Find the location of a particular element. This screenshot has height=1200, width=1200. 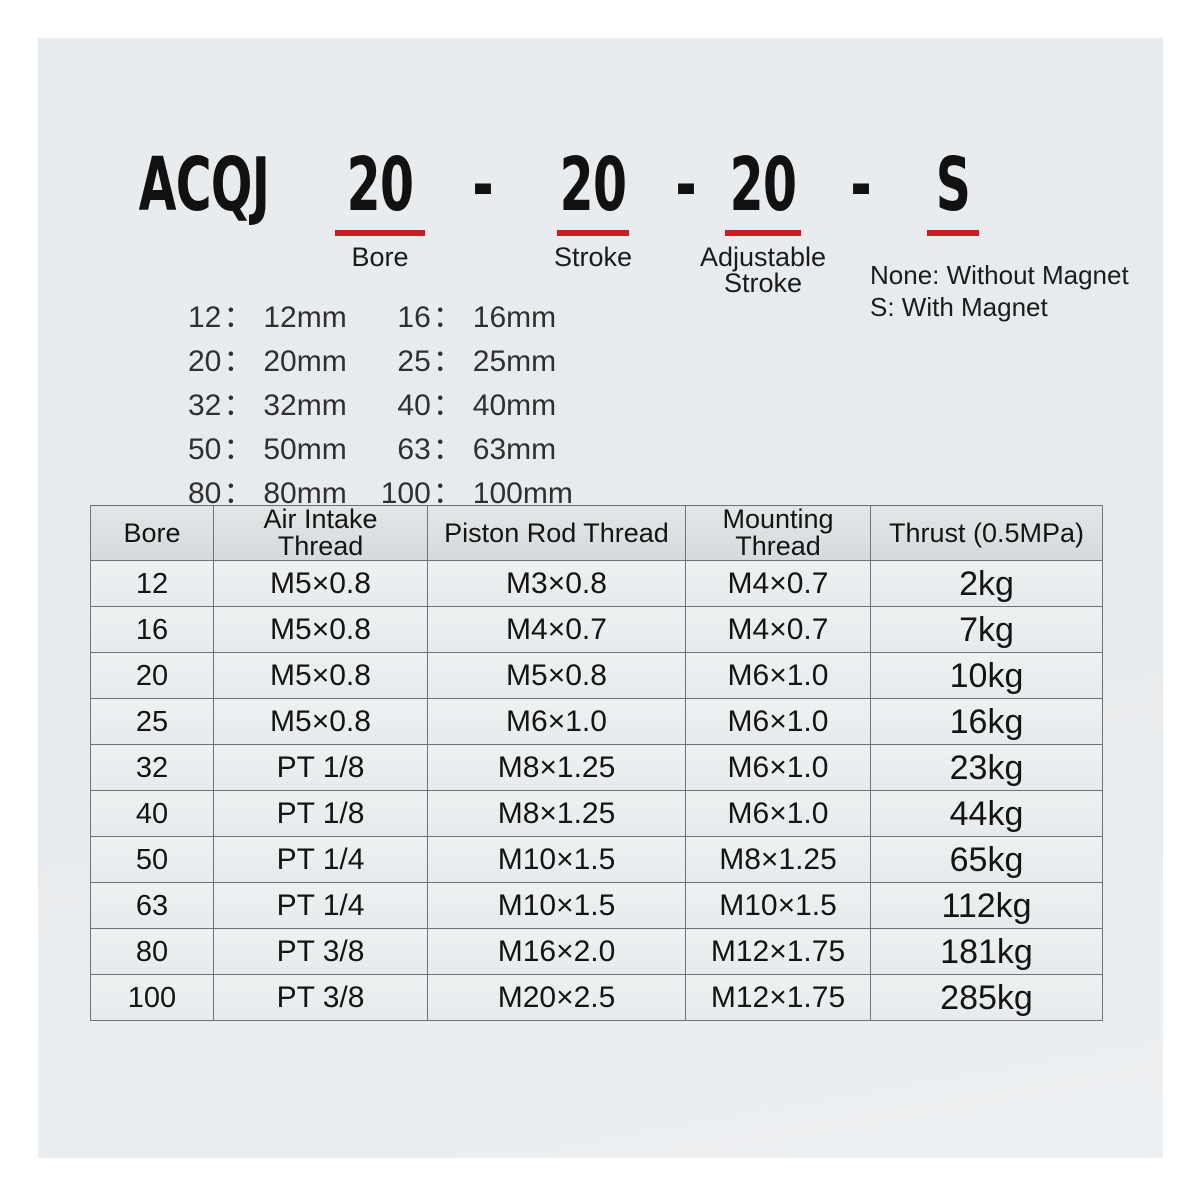

table-row: 16 M5×0.8 M4×0.7 M4×0.7 7kg is located at coordinates (596, 629).